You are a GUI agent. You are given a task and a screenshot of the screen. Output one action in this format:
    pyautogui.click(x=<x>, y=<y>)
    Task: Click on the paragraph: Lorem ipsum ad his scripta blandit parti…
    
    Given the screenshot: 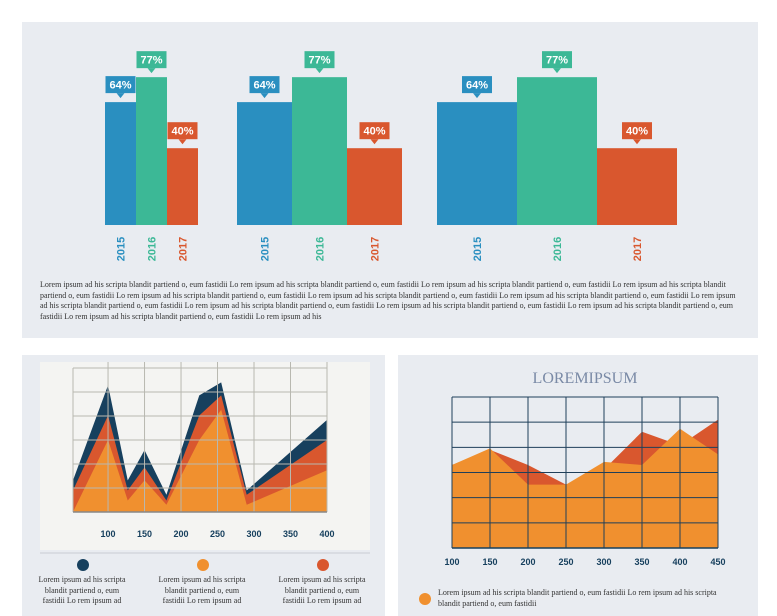 What is the action you would take?
    pyautogui.click(x=388, y=300)
    